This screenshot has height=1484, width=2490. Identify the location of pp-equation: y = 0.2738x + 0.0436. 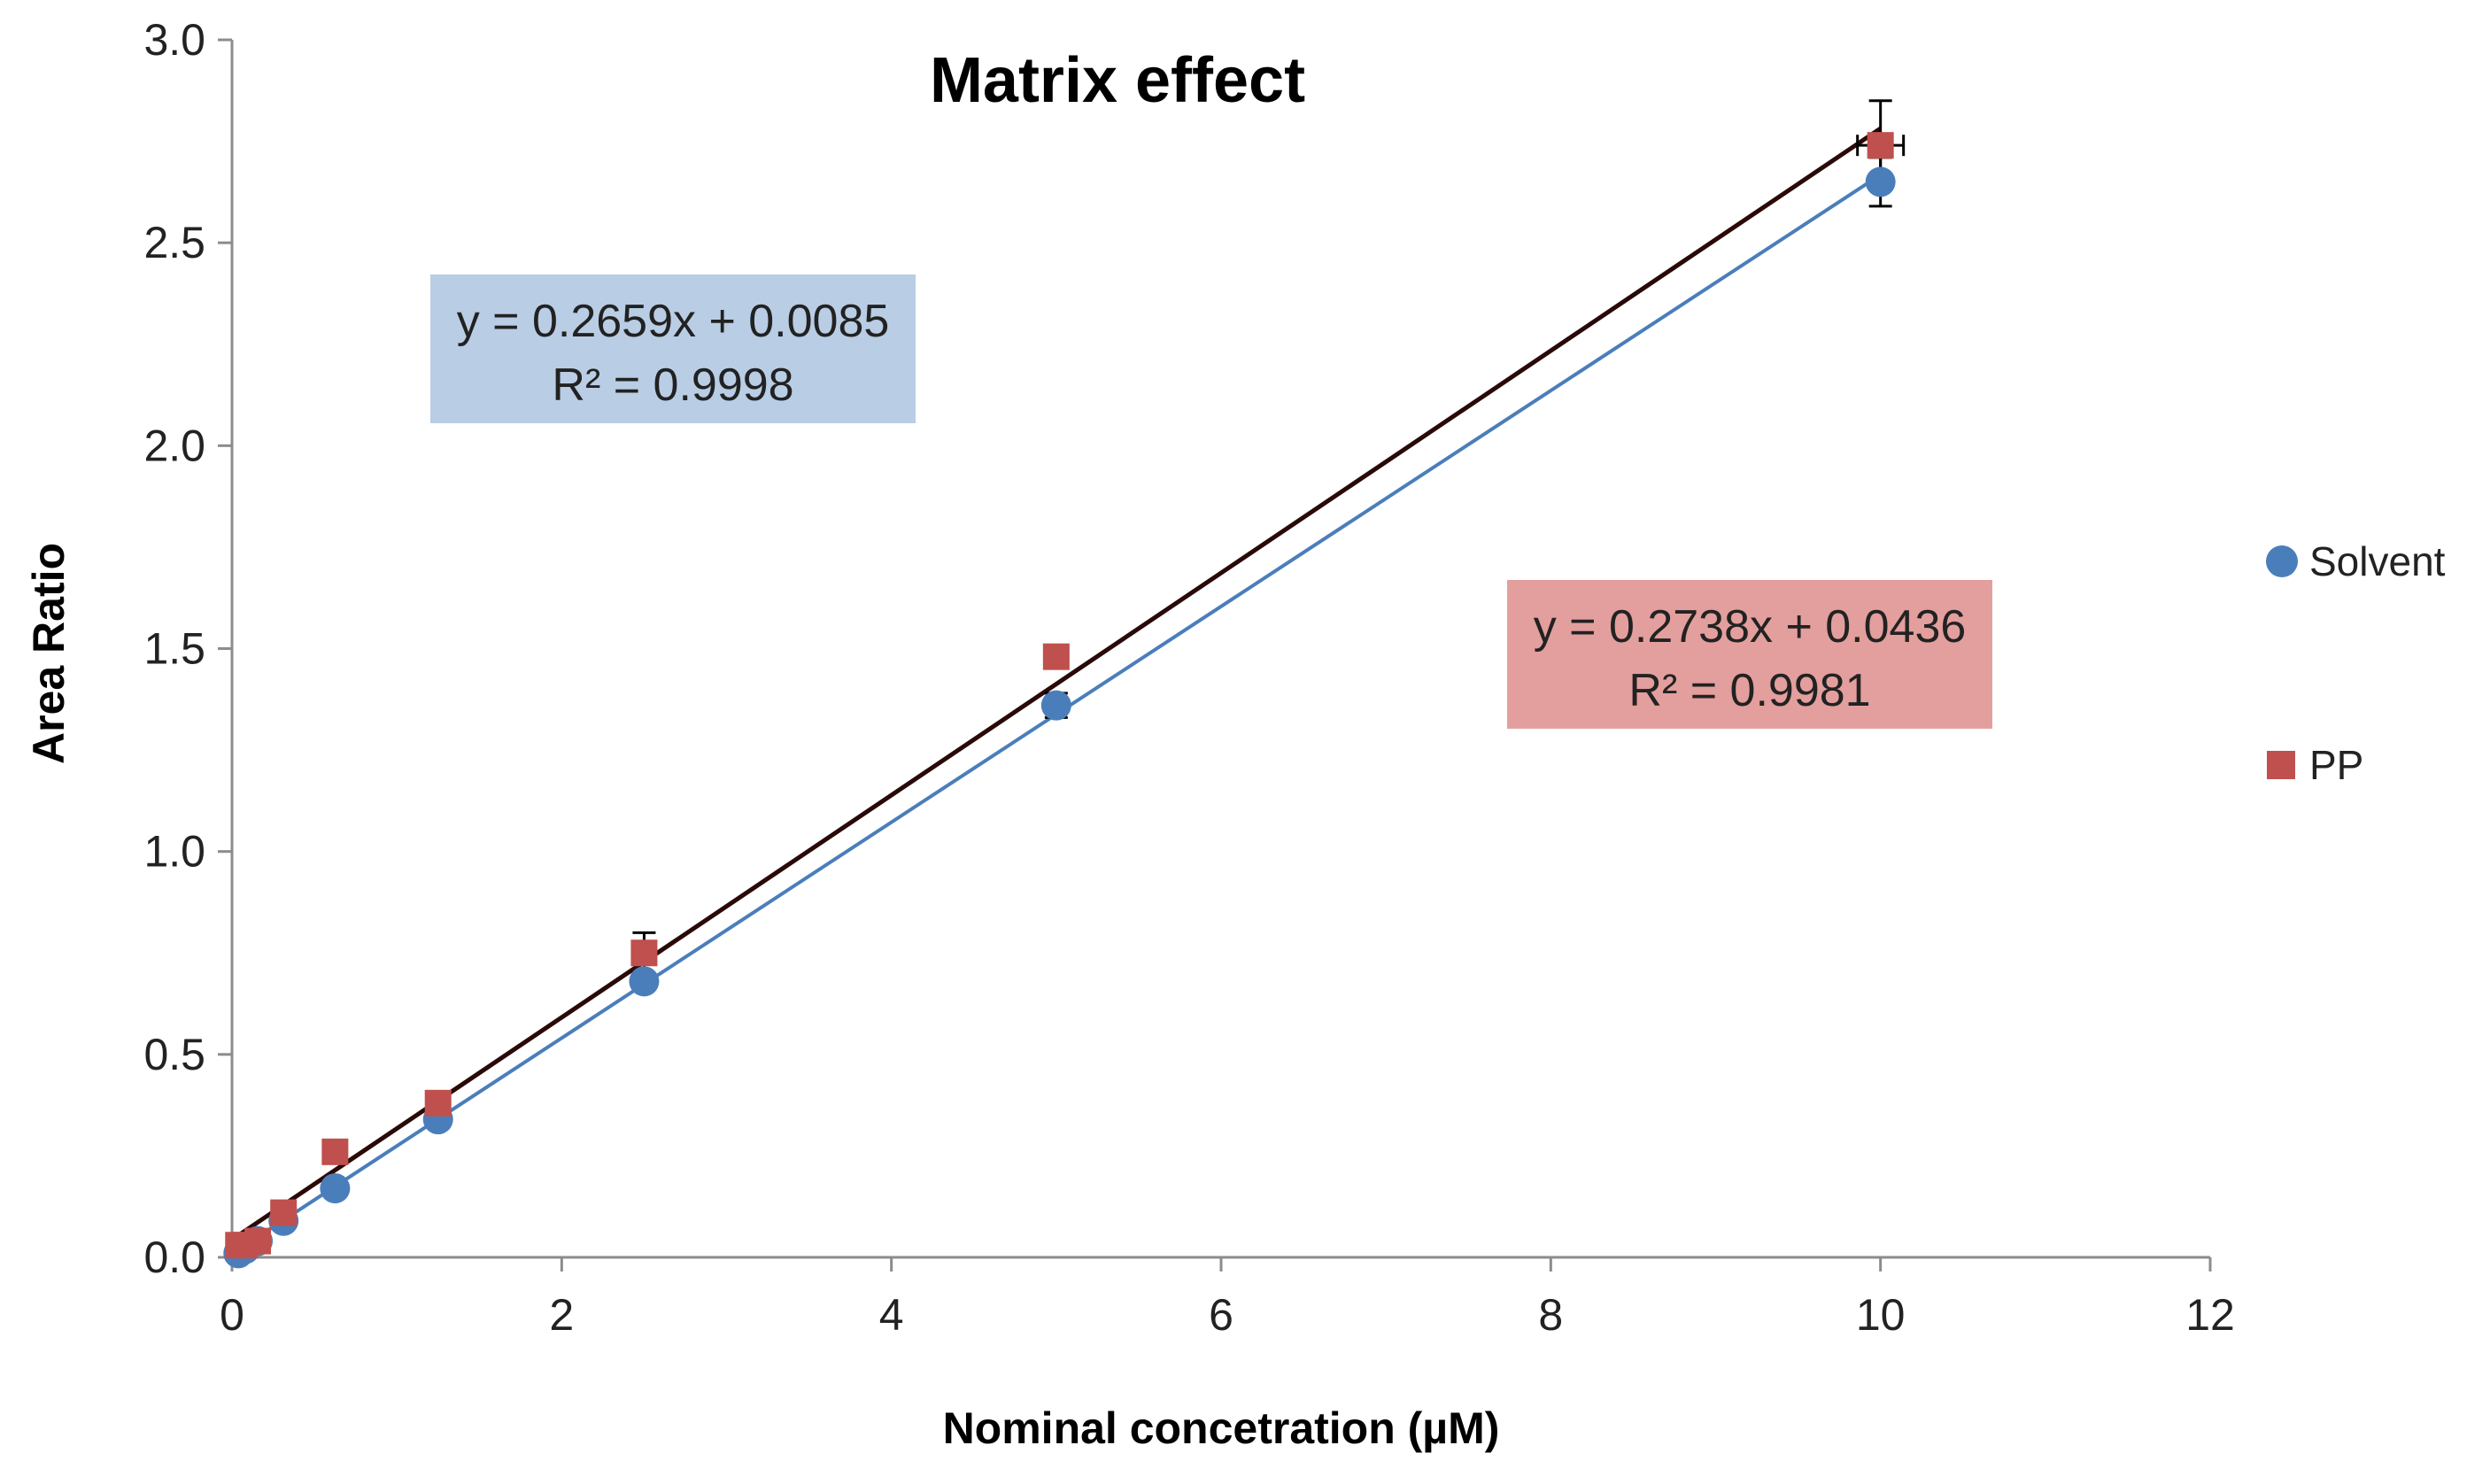
(1750, 627).